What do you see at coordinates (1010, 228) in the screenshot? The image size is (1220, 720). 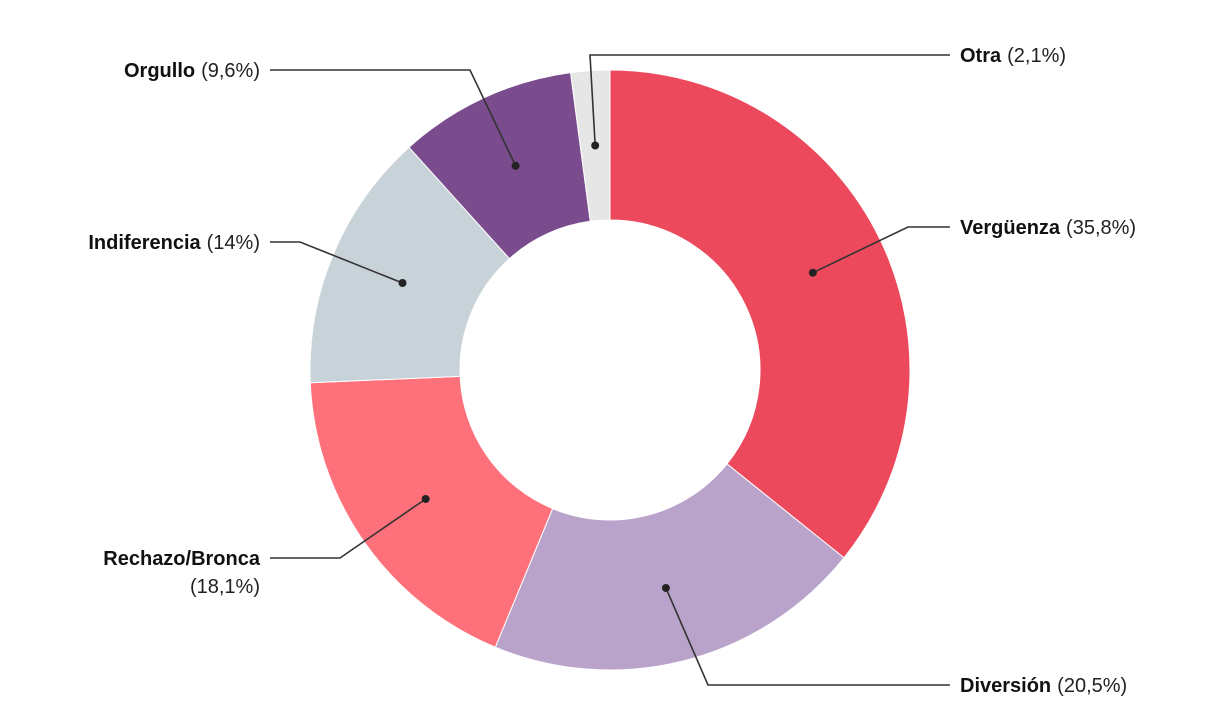 I see `label-verguenza-name: Vergüenza` at bounding box center [1010, 228].